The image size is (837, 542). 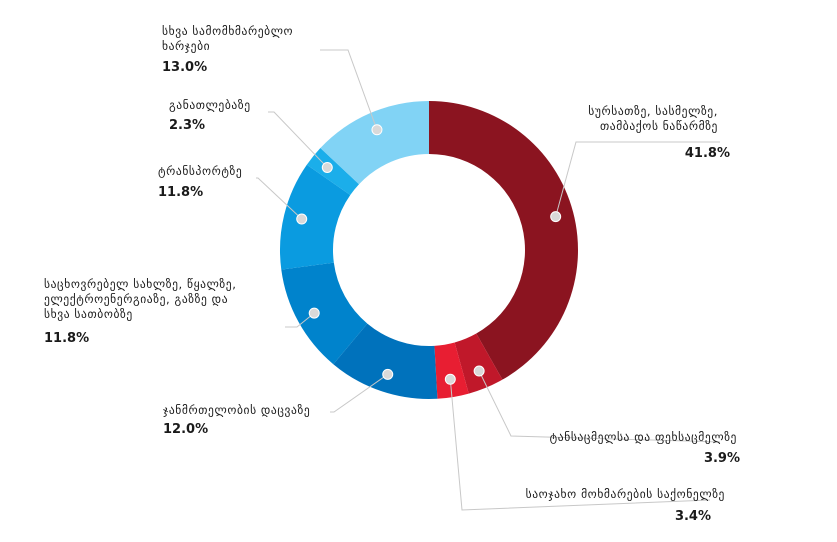 What do you see at coordinates (228, 38) in the screenshot?
I see `label-other-expenses: სხვა სამომხმარებლო ხარჯები` at bounding box center [228, 38].